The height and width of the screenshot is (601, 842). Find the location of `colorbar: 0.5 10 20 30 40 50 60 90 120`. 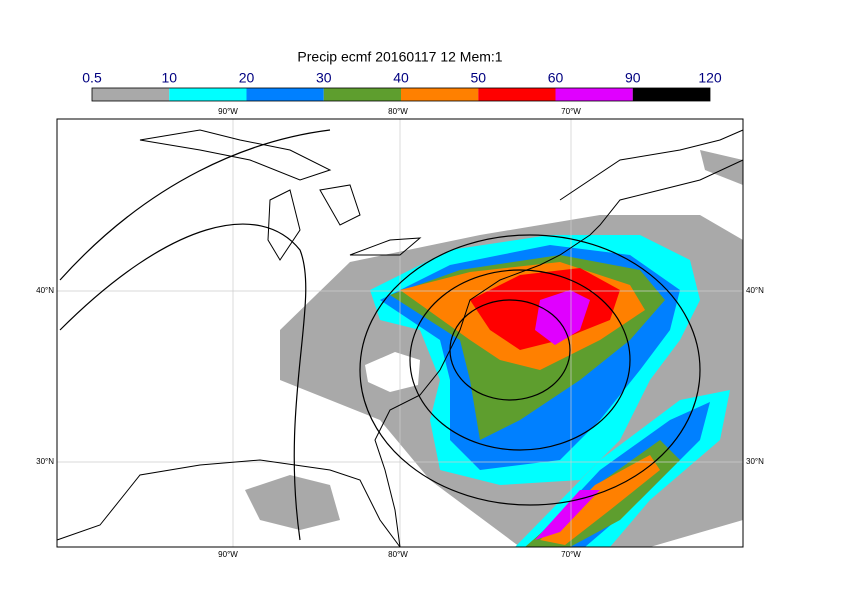

colorbar: 0.5 10 20 30 40 50 60 90 120 is located at coordinates (402, 86).